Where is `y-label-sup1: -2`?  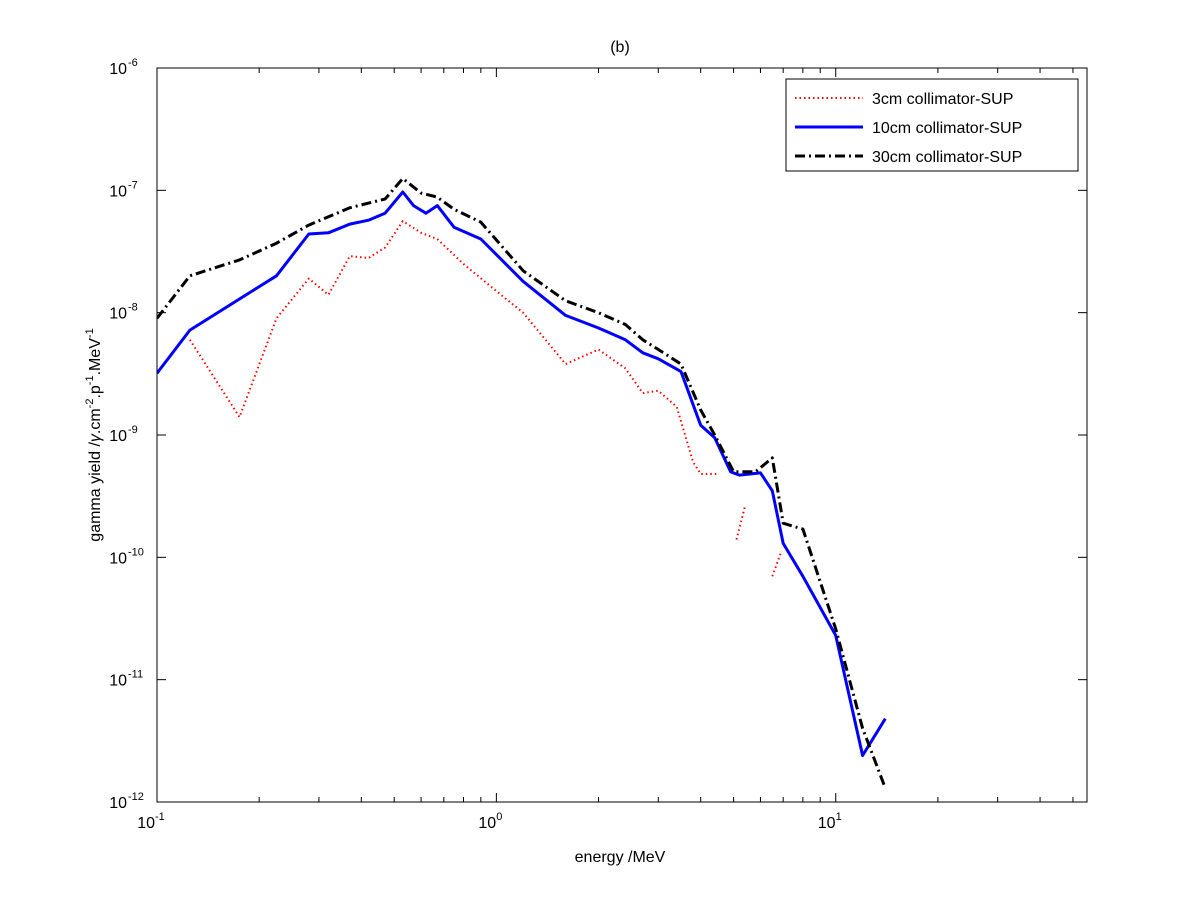
y-label-sup1: -2 is located at coordinates (90, 404).